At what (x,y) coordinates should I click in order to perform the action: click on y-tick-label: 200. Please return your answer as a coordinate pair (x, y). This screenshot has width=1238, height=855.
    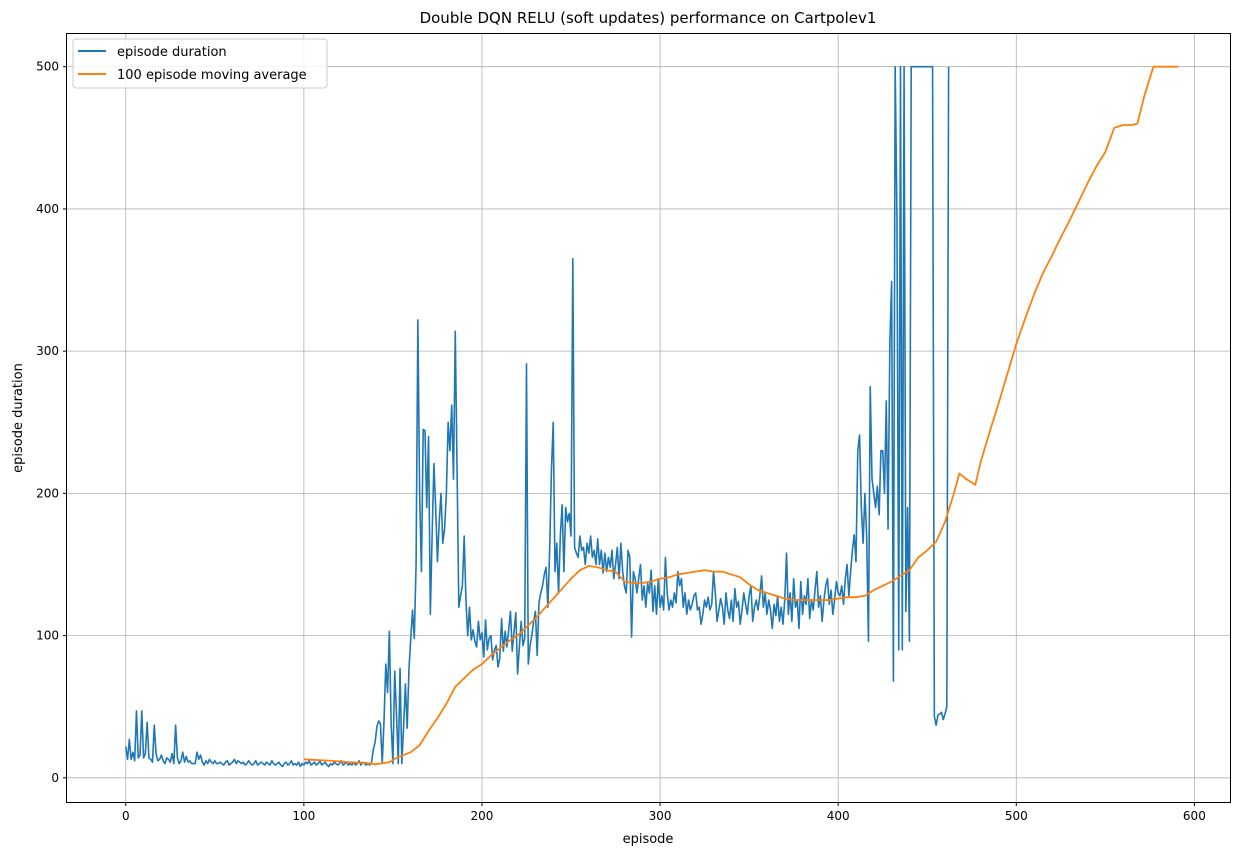
    Looking at the image, I should click on (47, 493).